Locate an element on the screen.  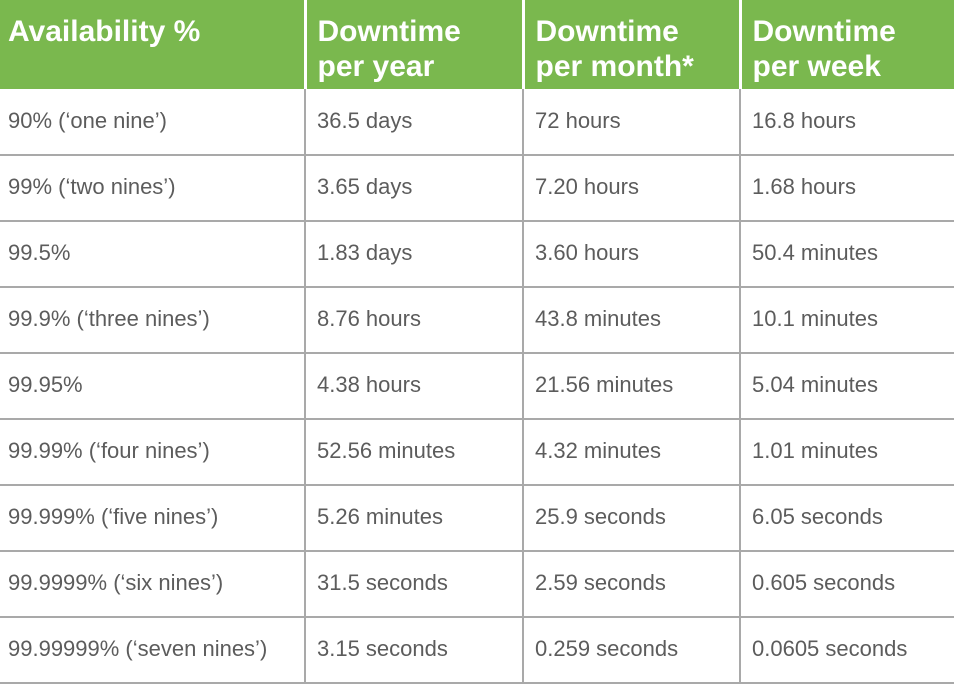
availability-cell: 99.9% (‘three nines’) is located at coordinates (152, 319).